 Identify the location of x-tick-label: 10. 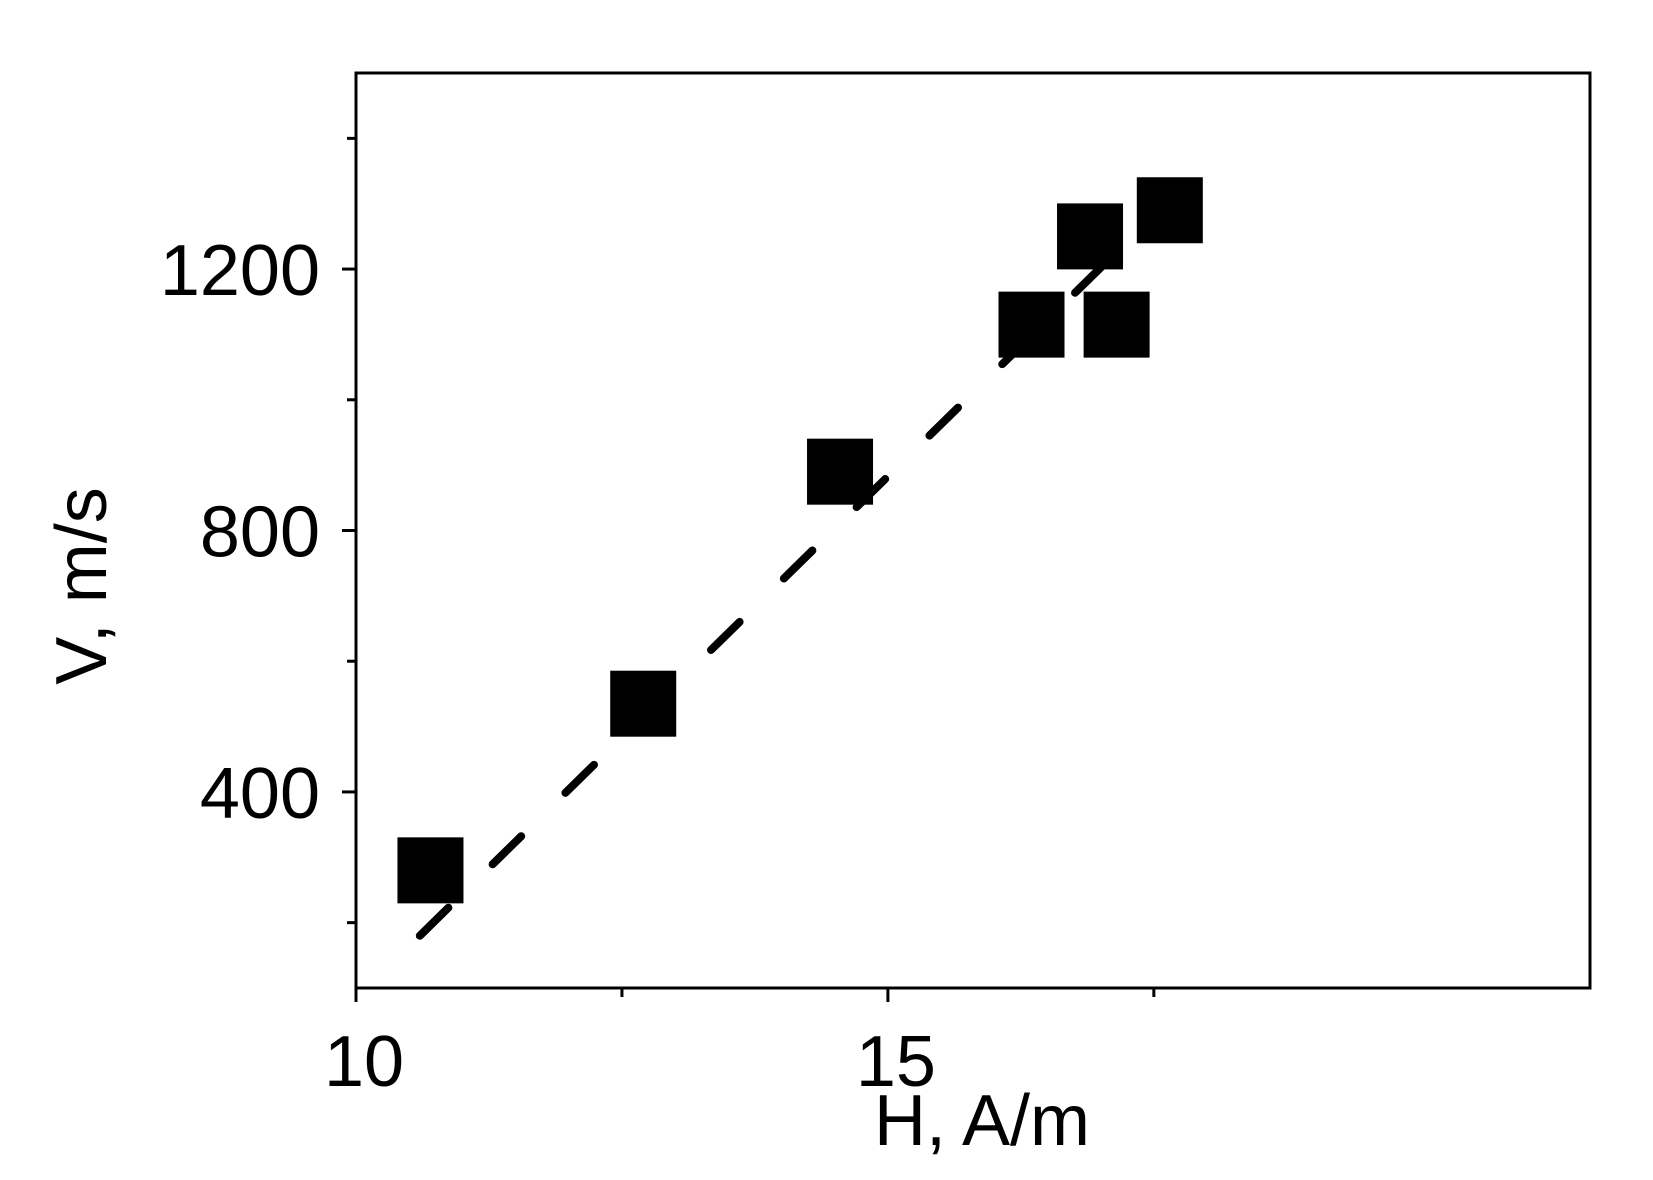
(364, 1062).